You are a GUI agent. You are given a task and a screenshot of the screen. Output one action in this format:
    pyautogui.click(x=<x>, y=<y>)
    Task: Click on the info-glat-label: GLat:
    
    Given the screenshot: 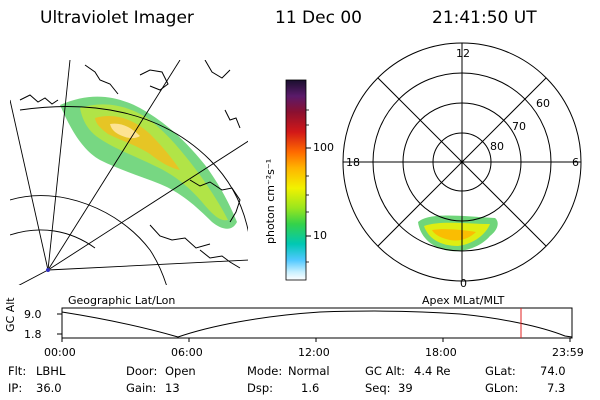 What is the action you would take?
    pyautogui.click(x=500, y=371)
    